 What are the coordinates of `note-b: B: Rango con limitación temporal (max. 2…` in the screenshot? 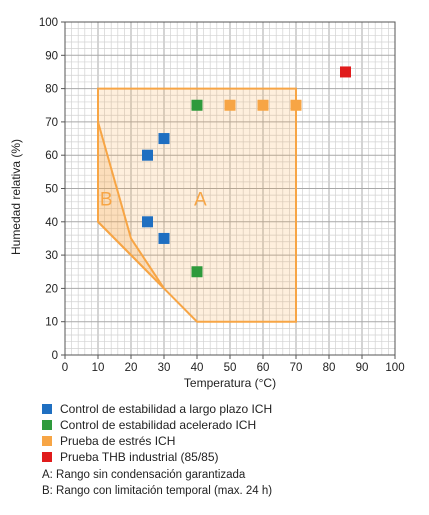 It's located at (157, 491).